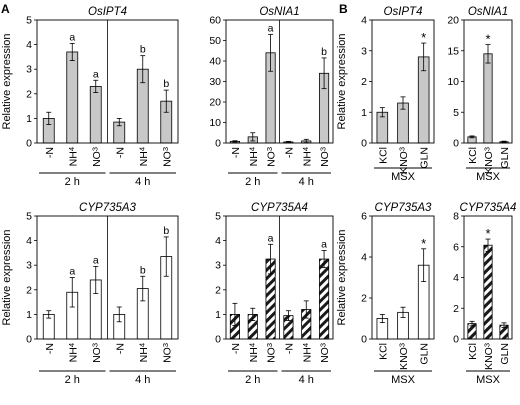 The height and width of the screenshot is (405, 520). Describe the element at coordinates (215, 41) in the screenshot. I see `y-tick-label: 50` at that location.